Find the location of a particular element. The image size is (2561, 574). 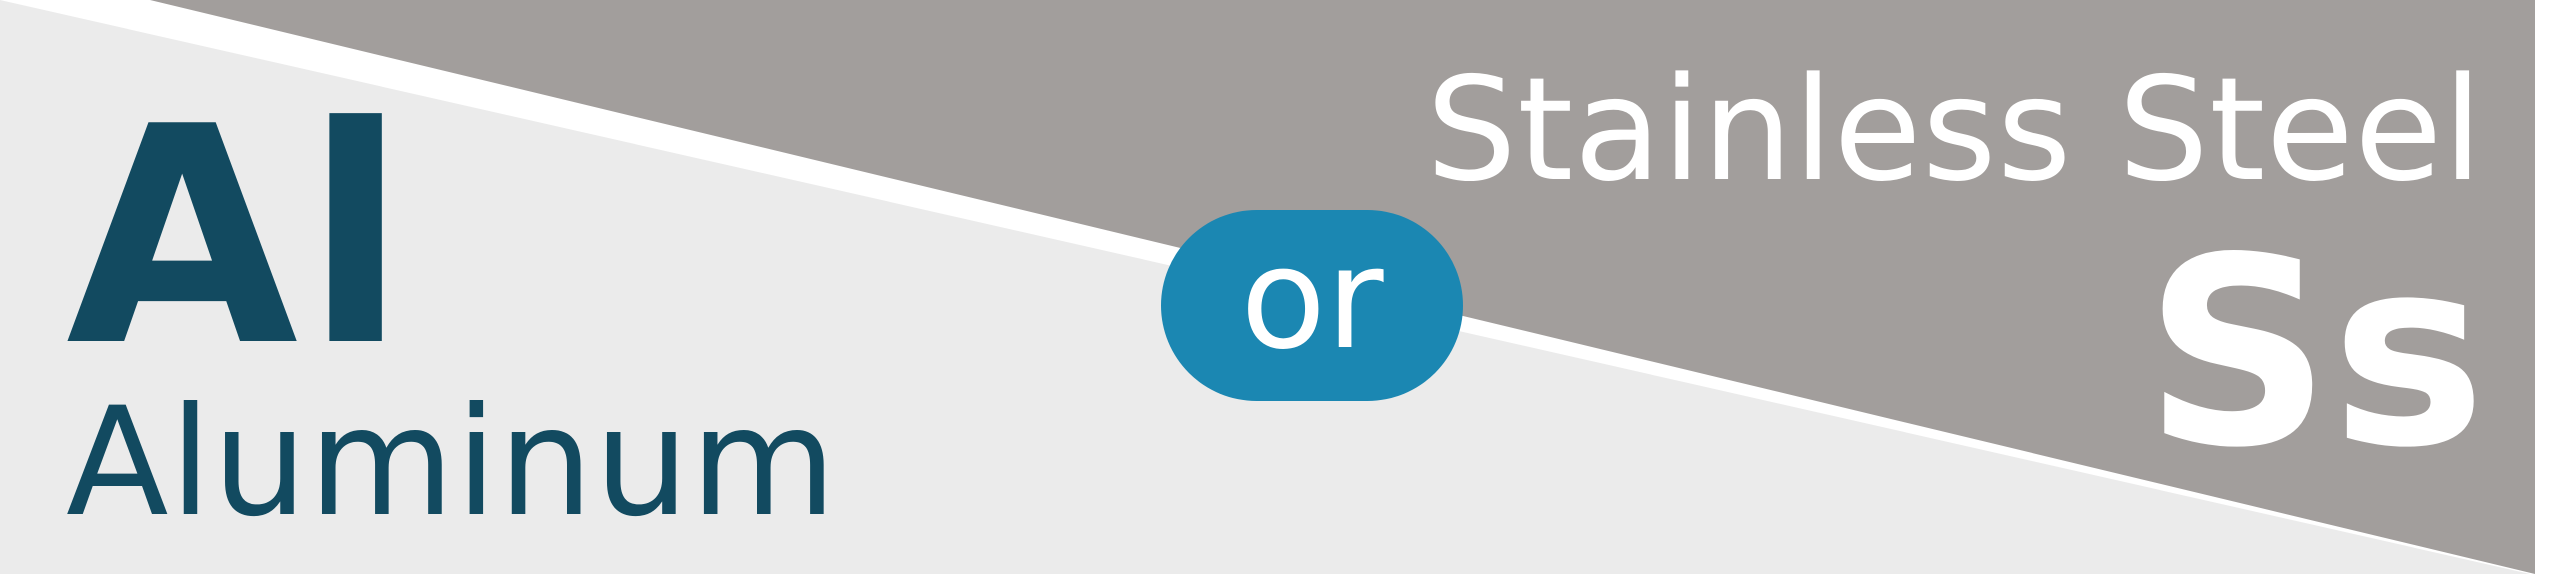

stainless-steel-symbol: Ss is located at coordinates (2314, 354).